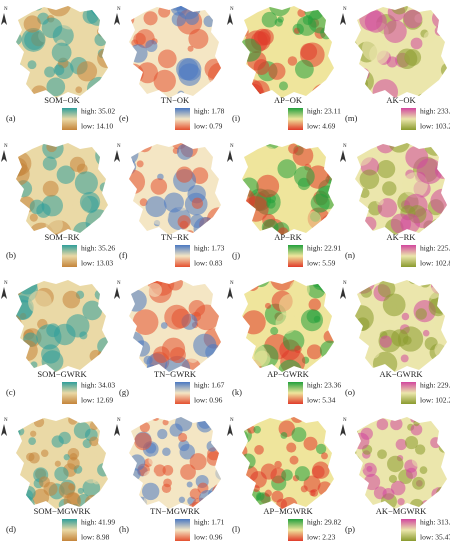 The width and height of the screenshot is (450, 550). I want to click on panel: N AP−MGWRK (l) high: 29.82 low: 2.23, so click(284, 479).